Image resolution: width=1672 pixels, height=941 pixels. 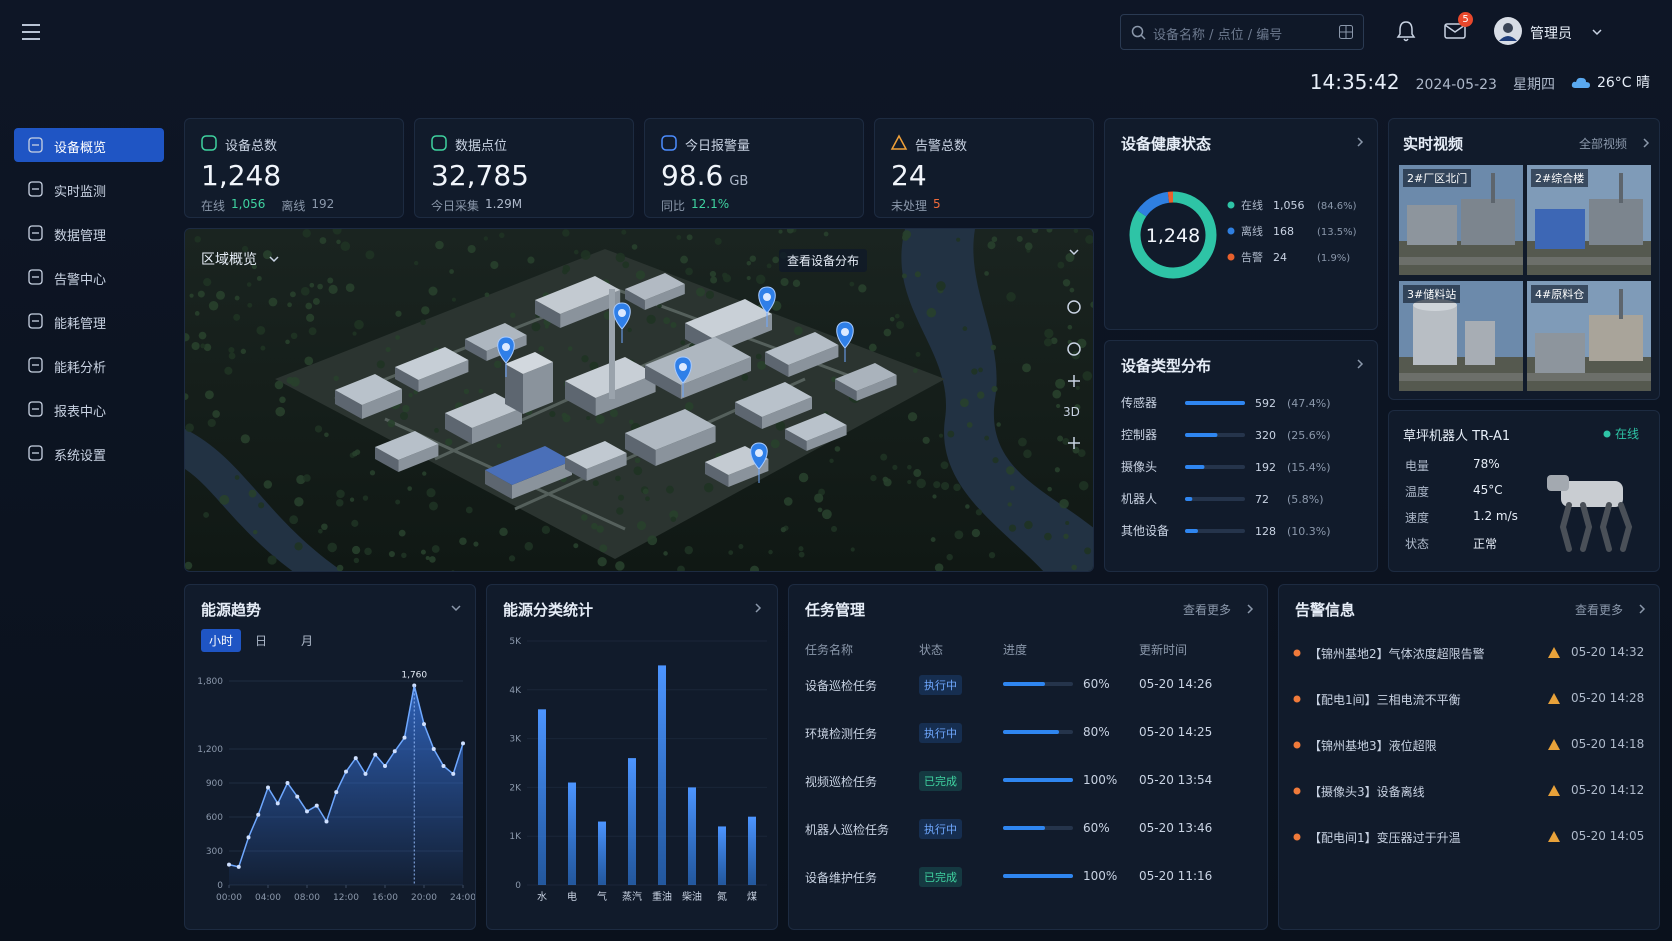 I want to click on tab: 日, so click(x=261, y=641).